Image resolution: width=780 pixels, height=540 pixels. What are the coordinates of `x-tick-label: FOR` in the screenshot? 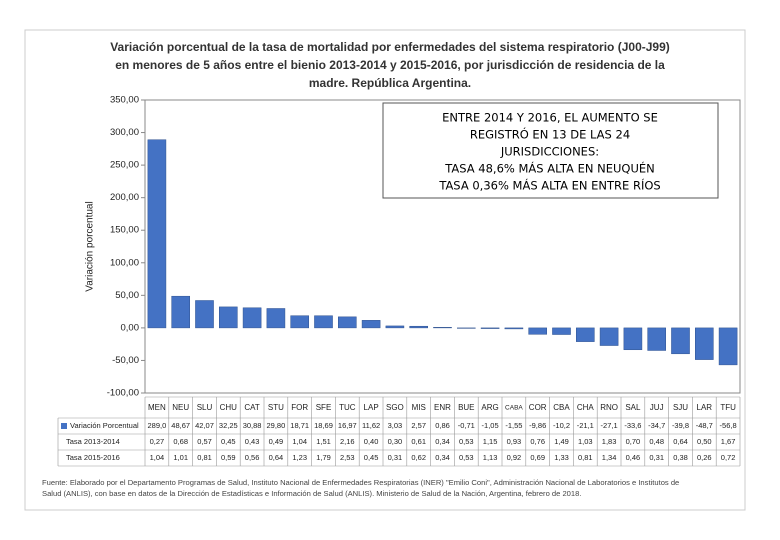 It's located at (299, 407).